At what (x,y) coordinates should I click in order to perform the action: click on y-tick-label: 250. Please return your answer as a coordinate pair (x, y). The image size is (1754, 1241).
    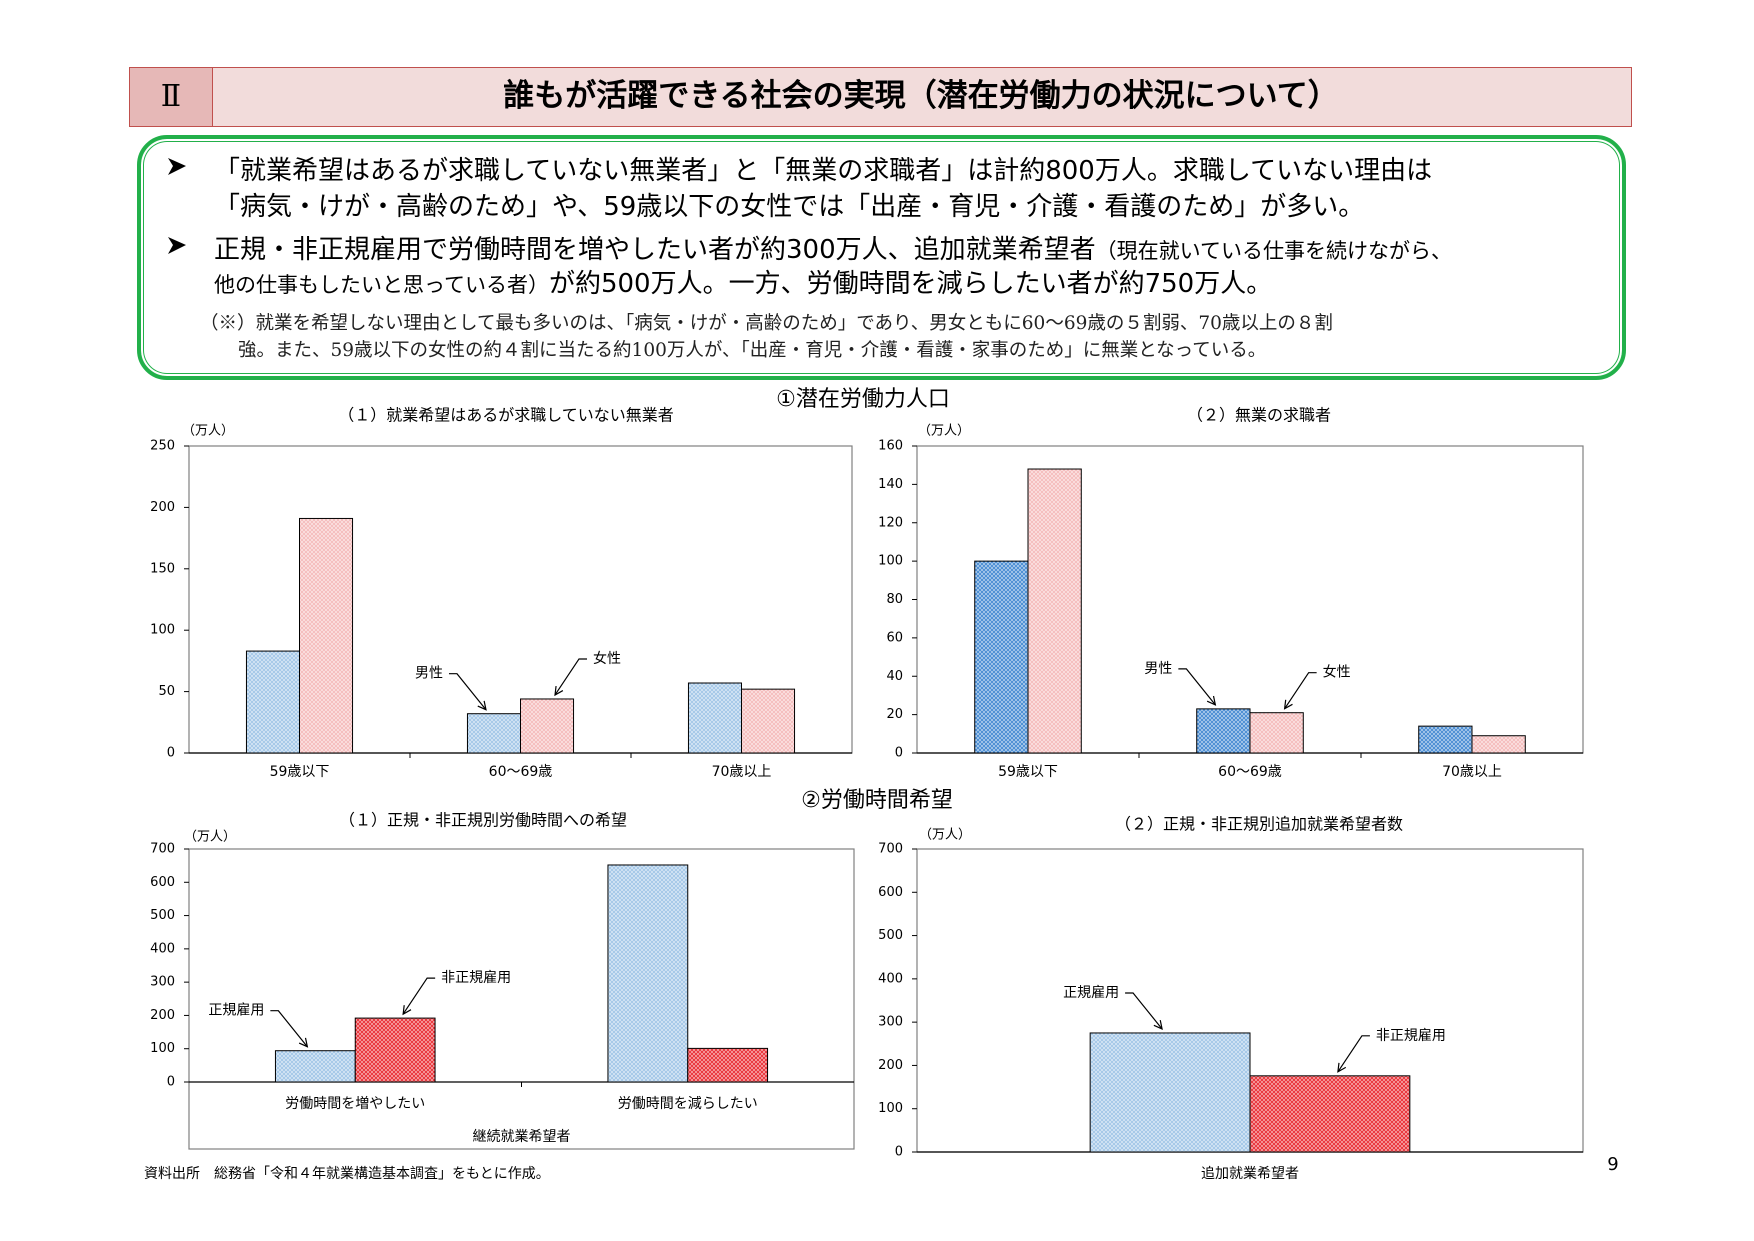
    Looking at the image, I should click on (162, 446).